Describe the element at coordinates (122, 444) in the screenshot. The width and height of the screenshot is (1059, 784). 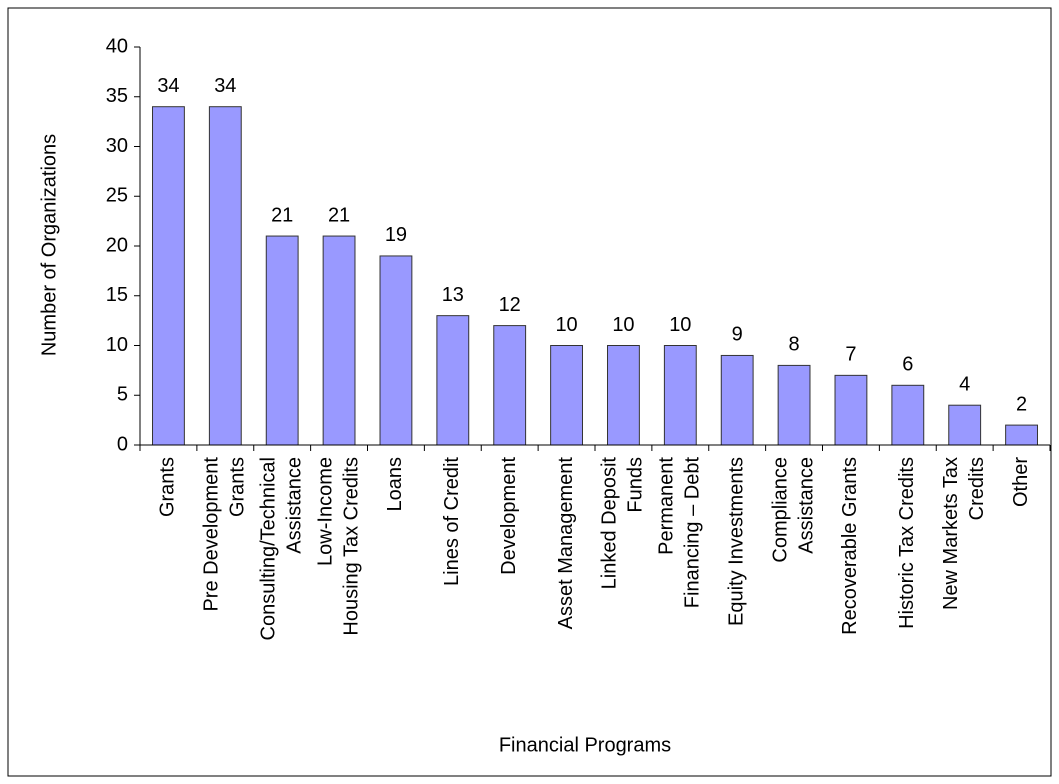
I see `y-tick-label: 0` at that location.